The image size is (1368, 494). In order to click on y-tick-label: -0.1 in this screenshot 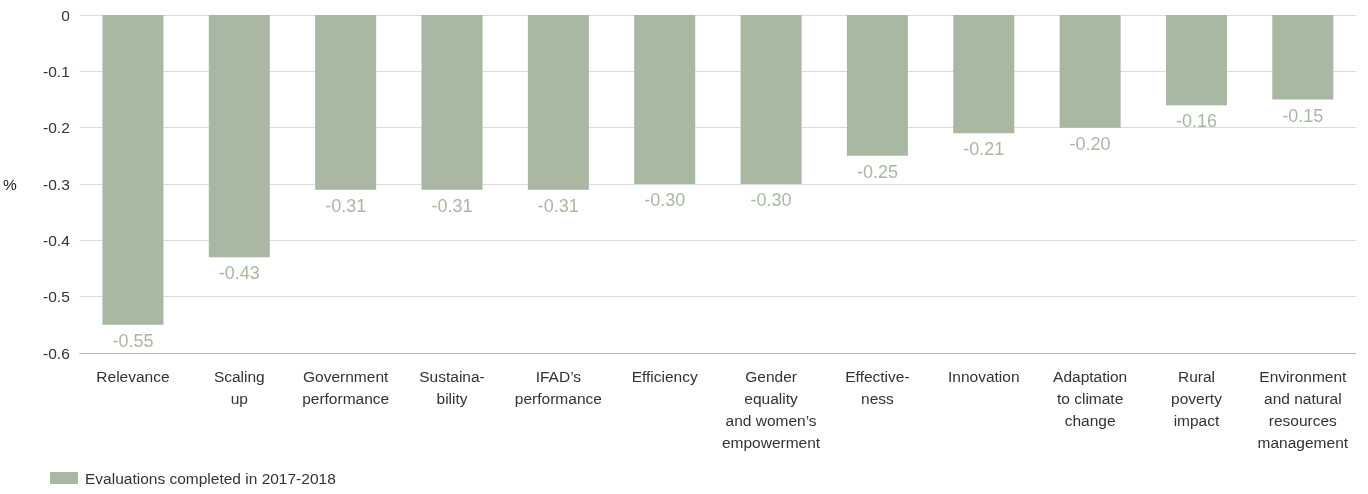, I will do `click(56, 71)`.